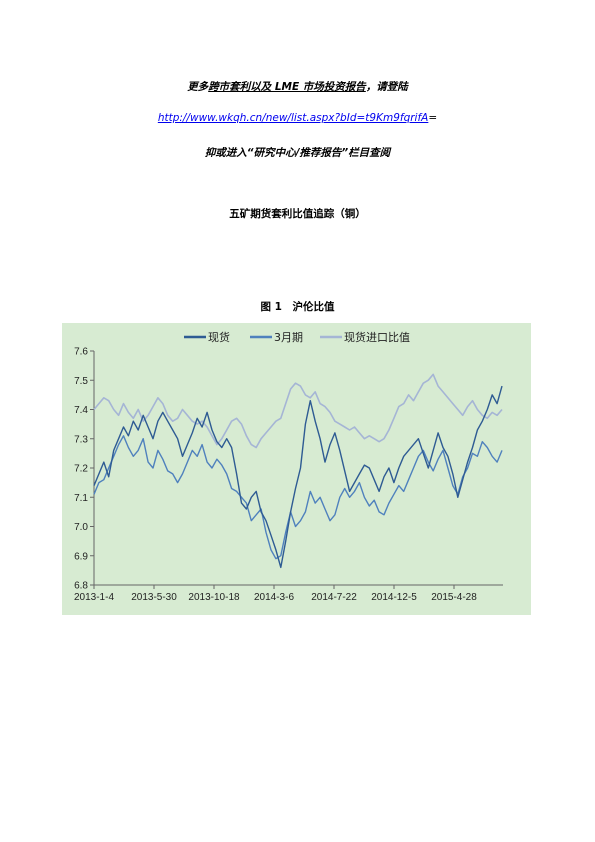 This screenshot has height=842, width=595. I want to click on x-tick-label: 2014-7-22, so click(334, 597).